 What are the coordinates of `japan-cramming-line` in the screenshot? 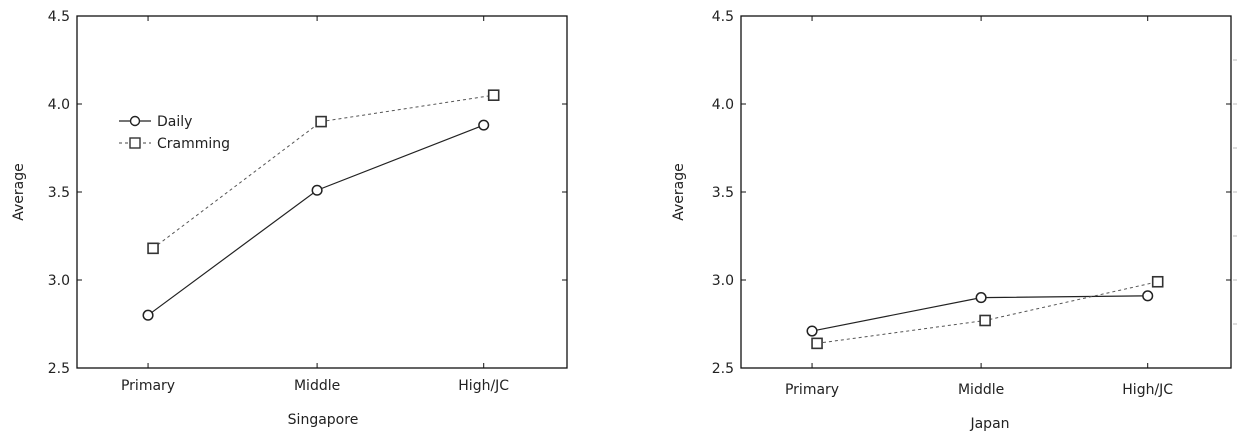 It's located at (987, 312).